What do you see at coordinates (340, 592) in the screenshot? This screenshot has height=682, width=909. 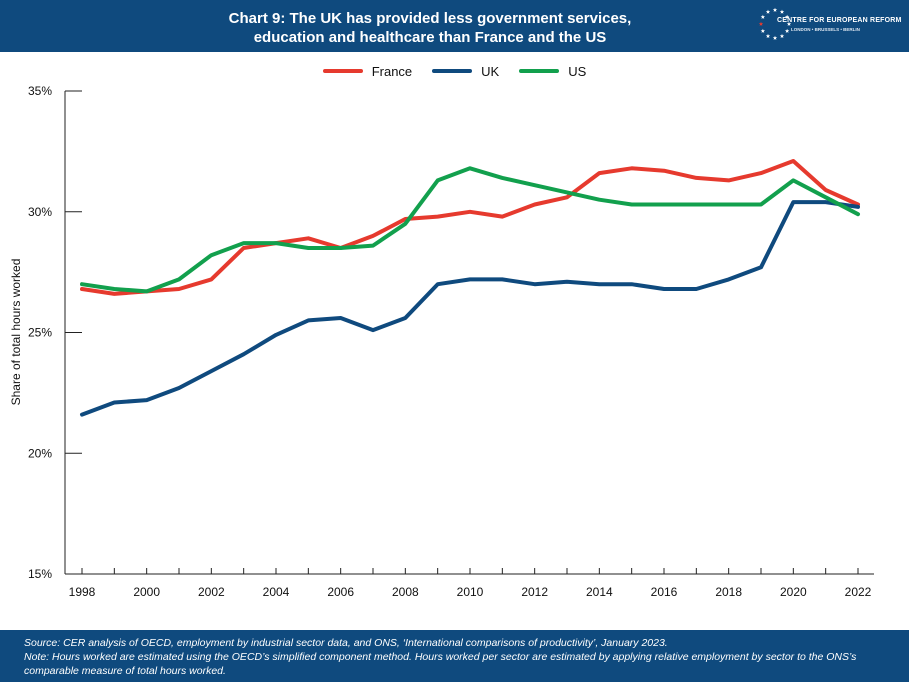 I see `x-tick-label: 2006` at bounding box center [340, 592].